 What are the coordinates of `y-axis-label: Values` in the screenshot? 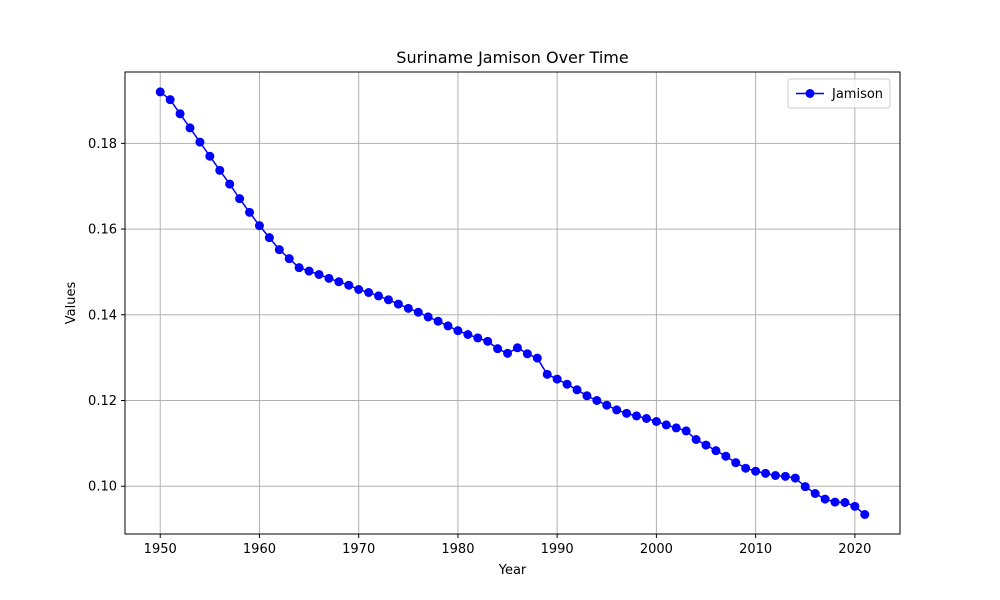 It's located at (71, 303).